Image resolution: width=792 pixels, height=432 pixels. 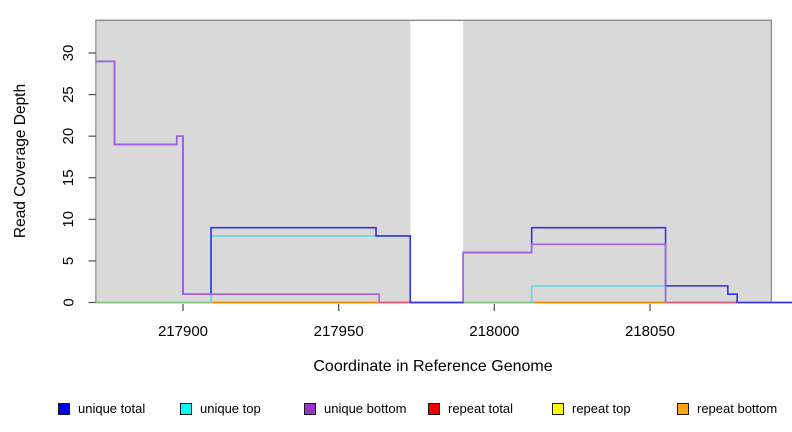 What do you see at coordinates (433, 366) in the screenshot?
I see `x-axis-title: Coordinate in Reference Genome` at bounding box center [433, 366].